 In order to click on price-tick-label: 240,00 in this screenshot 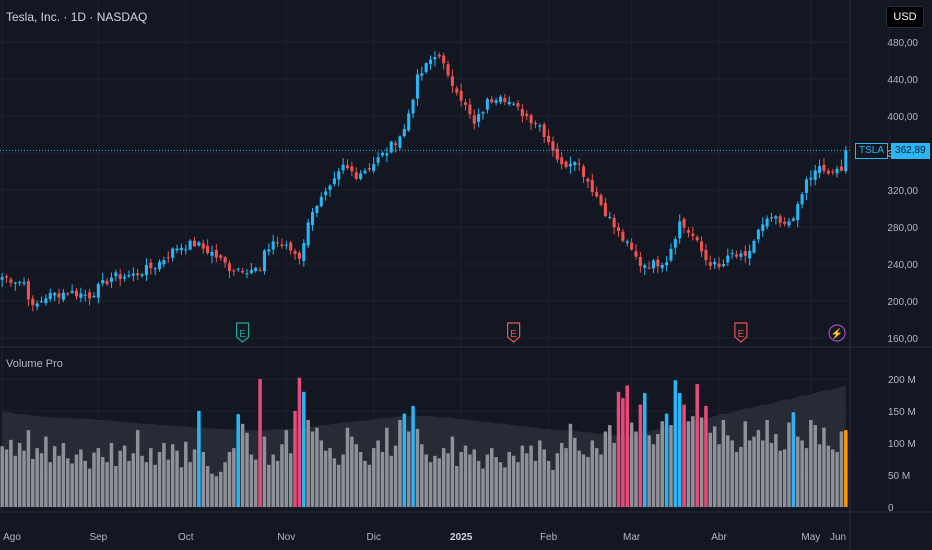, I will do `click(902, 265)`.